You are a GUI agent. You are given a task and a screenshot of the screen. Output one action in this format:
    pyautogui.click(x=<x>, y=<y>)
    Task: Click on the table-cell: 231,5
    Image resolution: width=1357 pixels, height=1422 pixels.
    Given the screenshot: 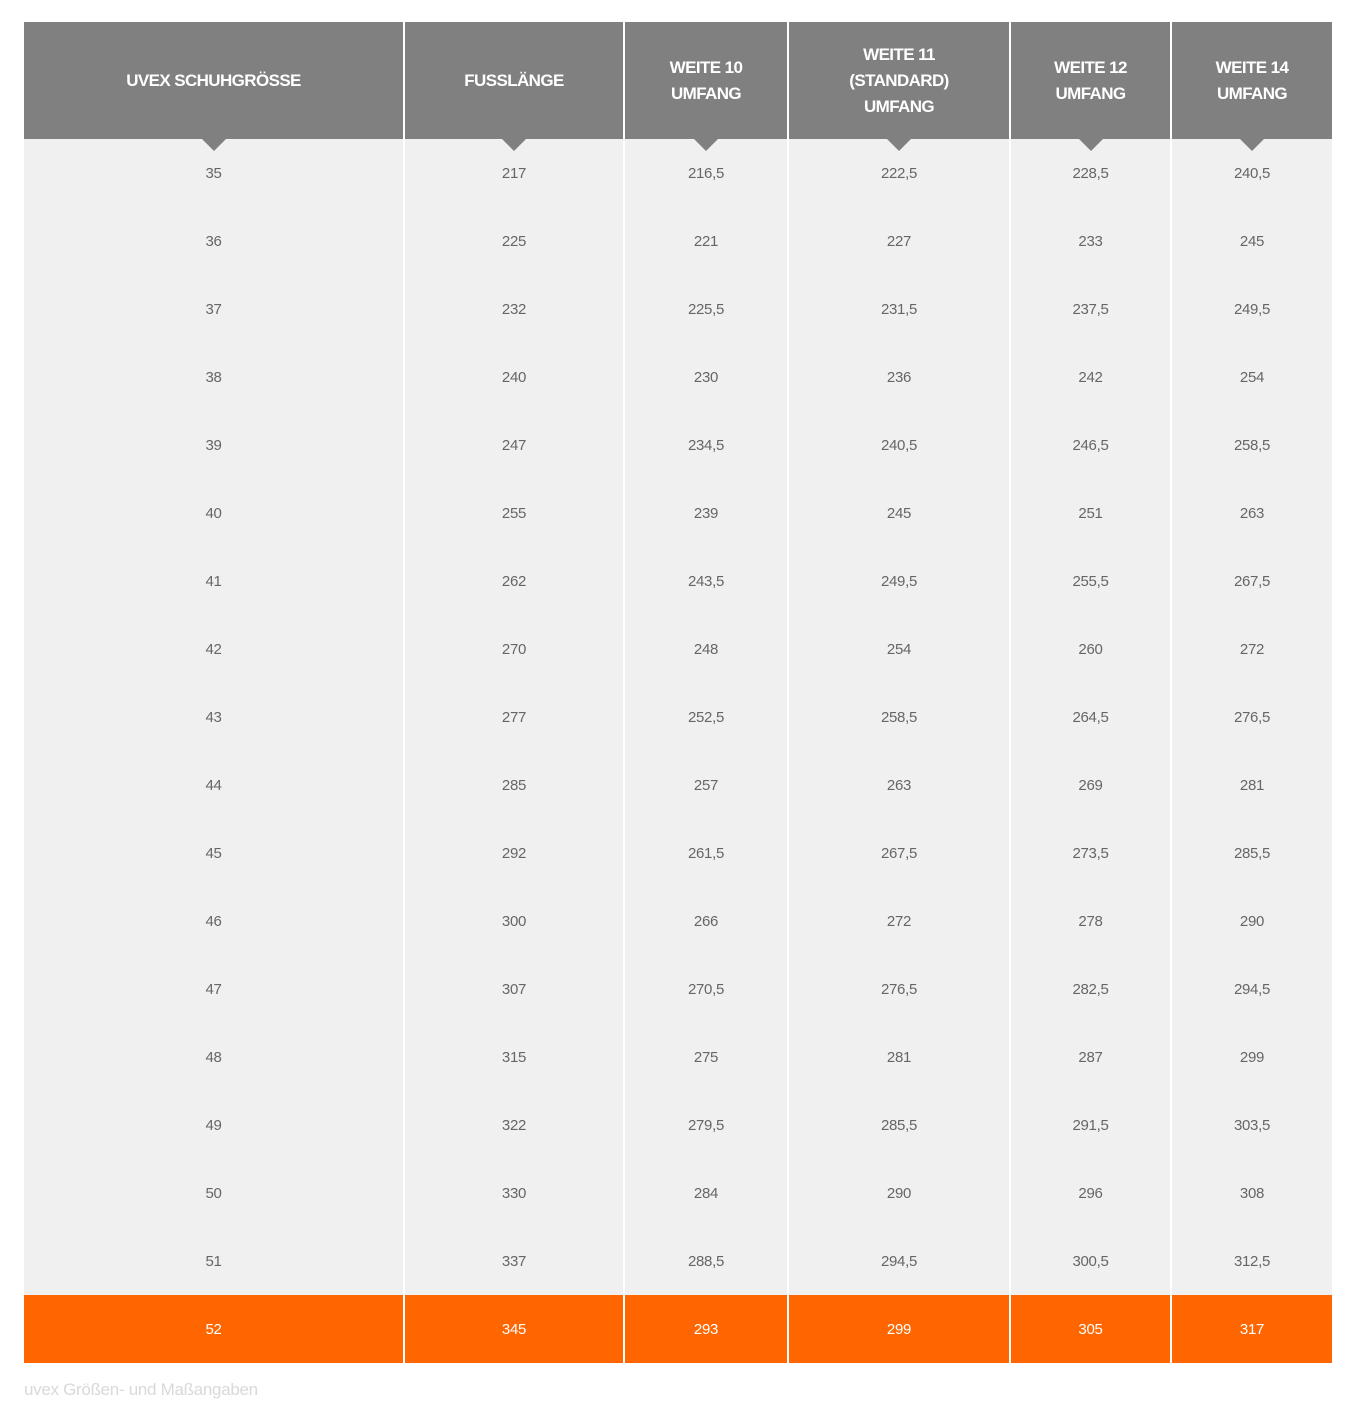 What is the action you would take?
    pyautogui.click(x=898, y=309)
    